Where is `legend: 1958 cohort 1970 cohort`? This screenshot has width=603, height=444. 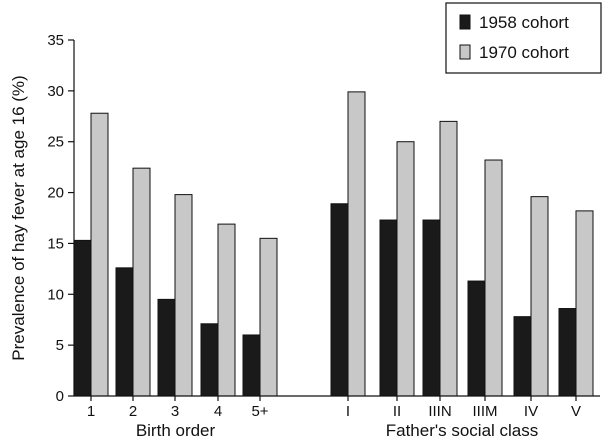 legend: 1958 cohort 1970 cohort is located at coordinates (523, 38).